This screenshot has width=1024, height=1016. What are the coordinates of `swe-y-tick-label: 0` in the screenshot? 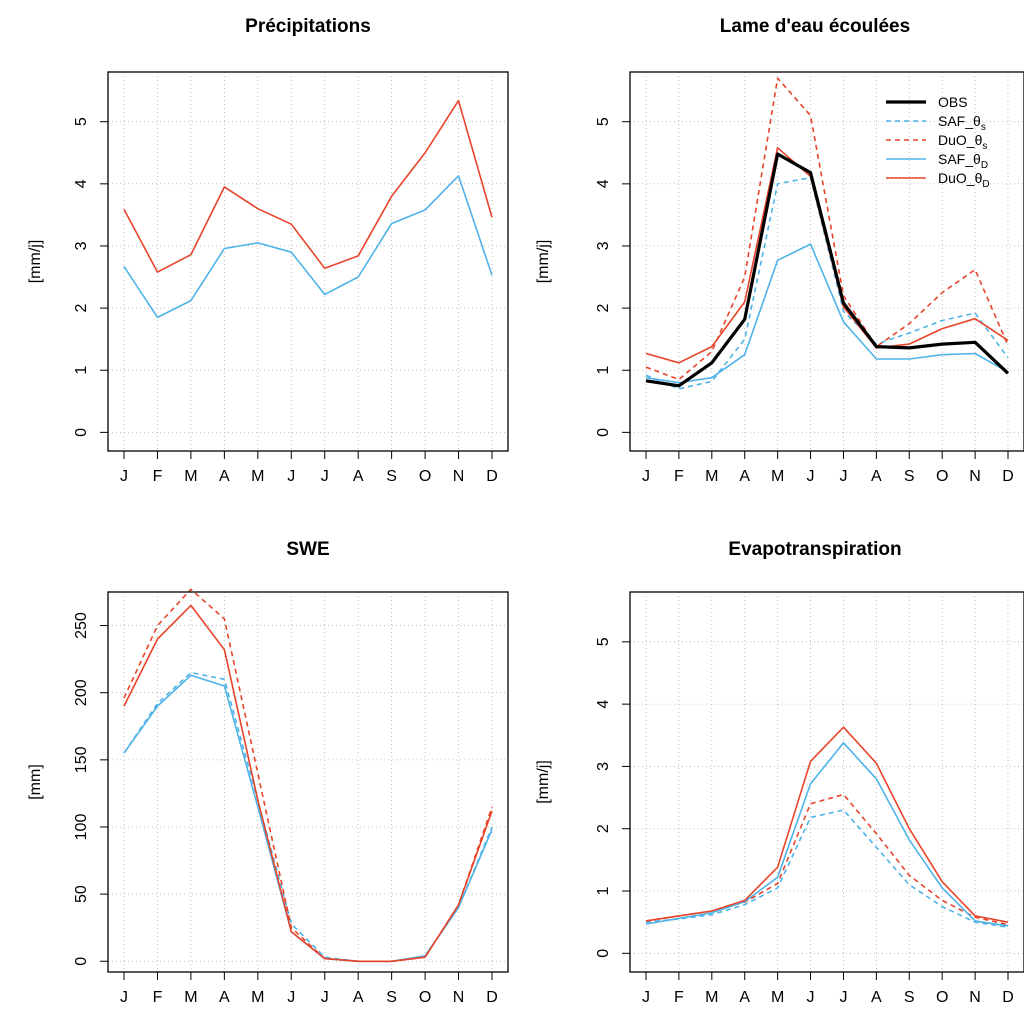 It's located at (81, 961).